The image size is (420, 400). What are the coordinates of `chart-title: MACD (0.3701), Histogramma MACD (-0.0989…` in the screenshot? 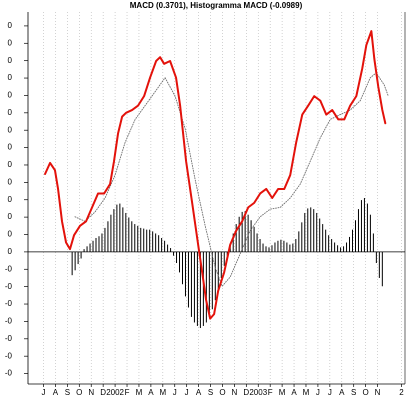 It's located at (216, 5).